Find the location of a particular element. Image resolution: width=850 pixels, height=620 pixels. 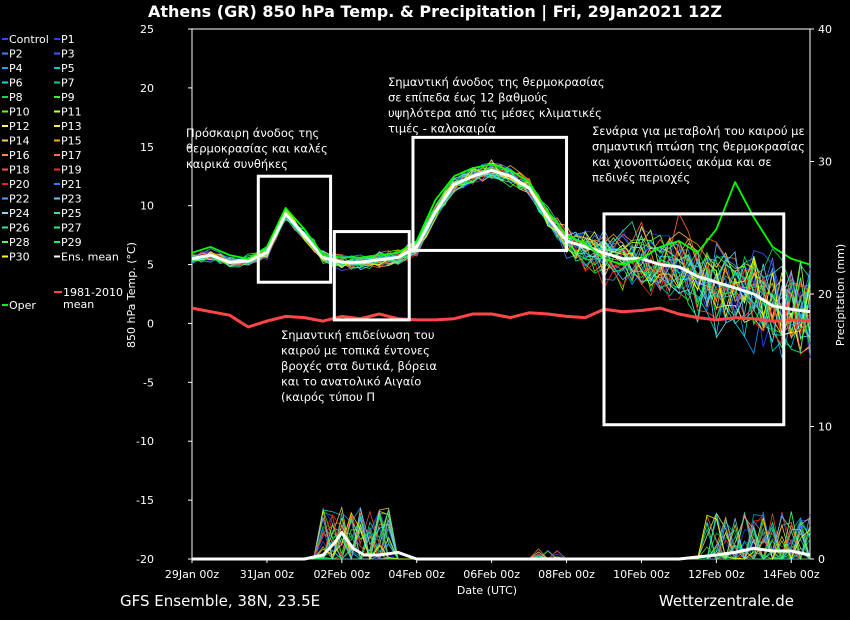

annotation-text-line: τιμές - καλοκαιρία is located at coordinates (442, 129).